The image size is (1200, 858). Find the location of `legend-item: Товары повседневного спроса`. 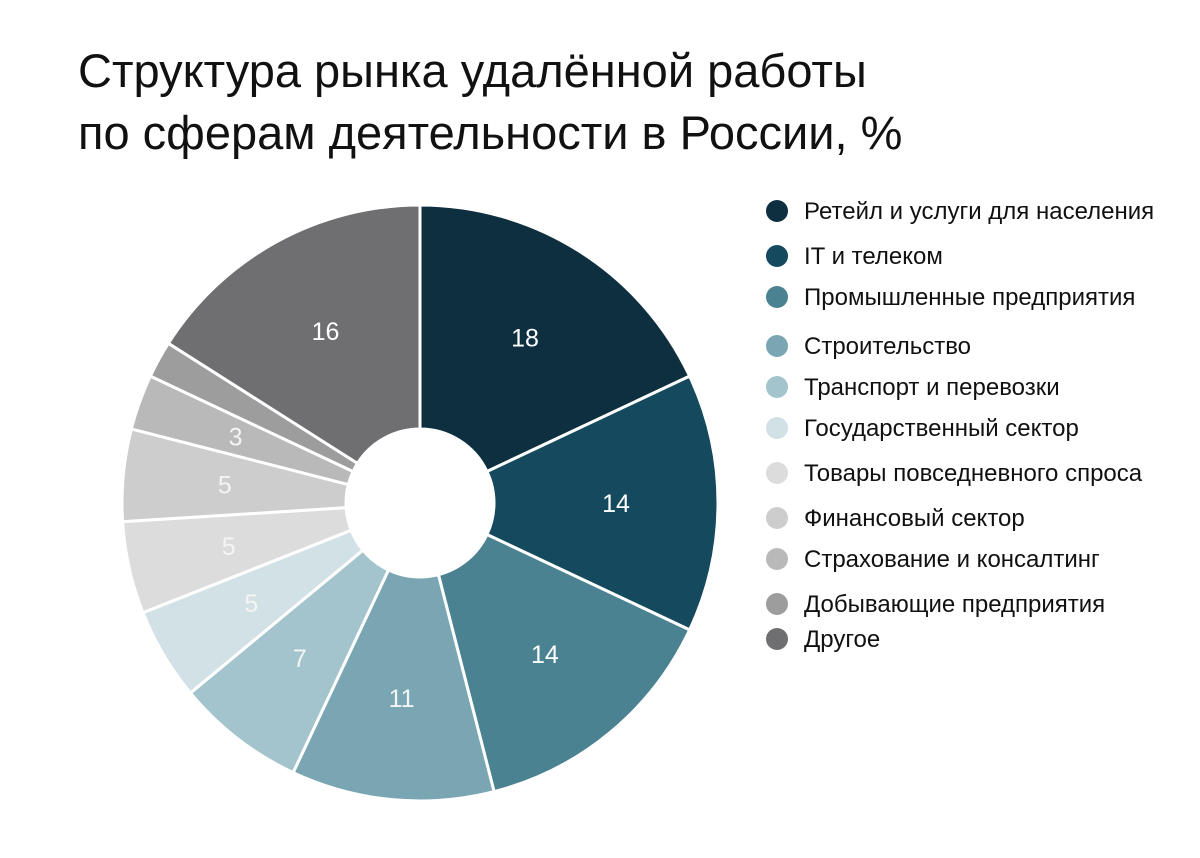

legend-item: Товары повседневного спроса is located at coordinates (972, 473).